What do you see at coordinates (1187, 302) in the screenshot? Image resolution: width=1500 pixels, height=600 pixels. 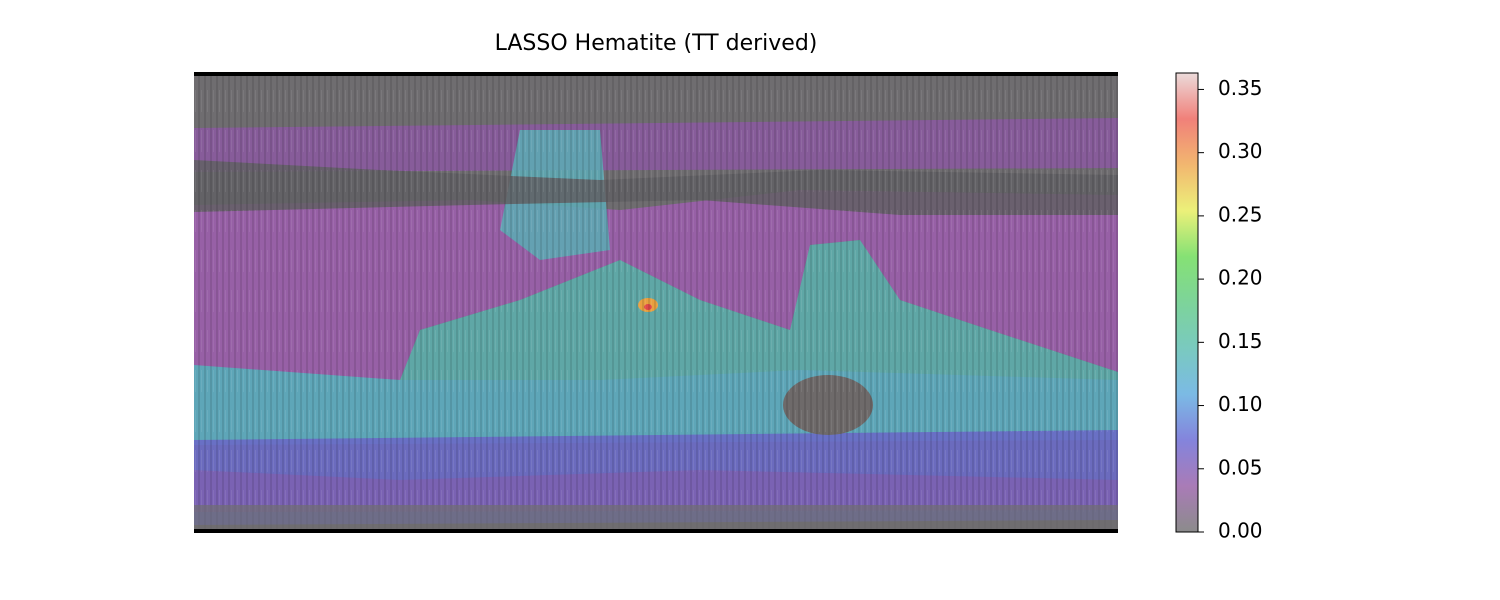 I see `colorbar` at bounding box center [1187, 302].